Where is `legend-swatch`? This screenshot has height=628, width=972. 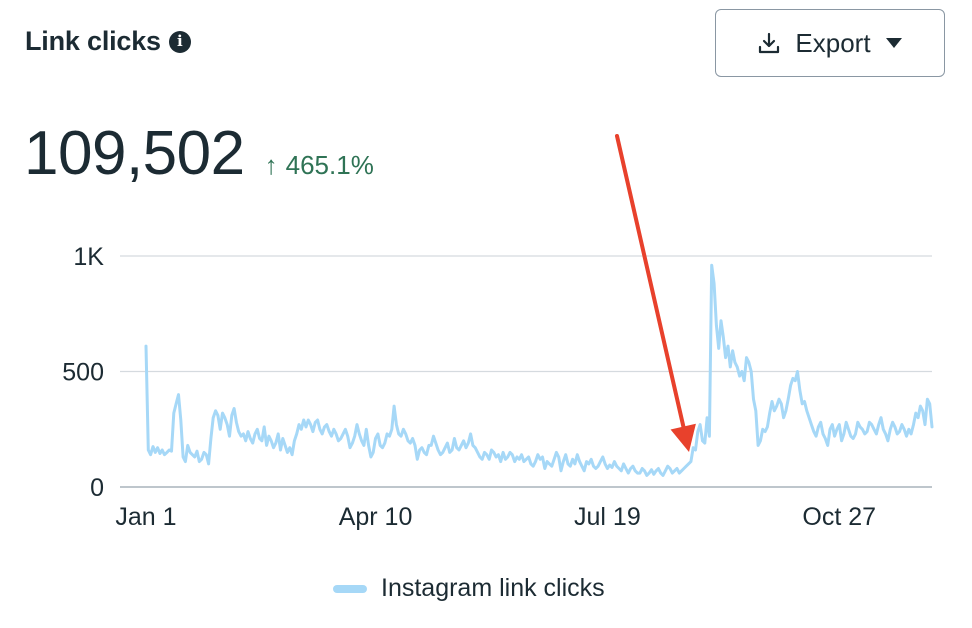
legend-swatch is located at coordinates (350, 588).